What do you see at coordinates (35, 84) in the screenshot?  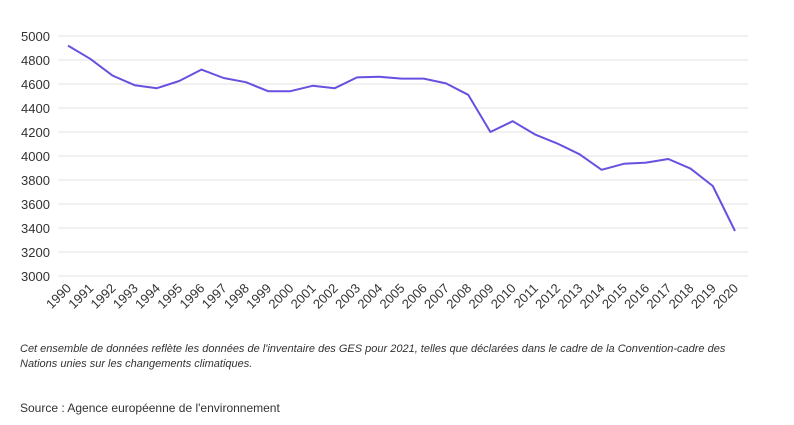 I see `y-tick-label: 4600` at bounding box center [35, 84].